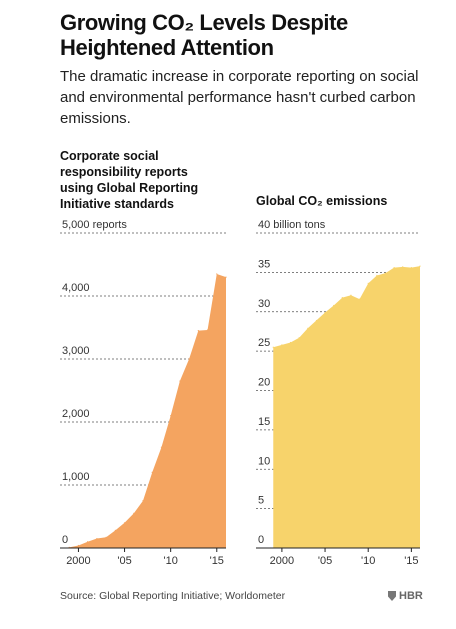 The width and height of the screenshot is (456, 629). Describe the element at coordinates (392, 596) in the screenshot. I see `shield-icon` at that location.